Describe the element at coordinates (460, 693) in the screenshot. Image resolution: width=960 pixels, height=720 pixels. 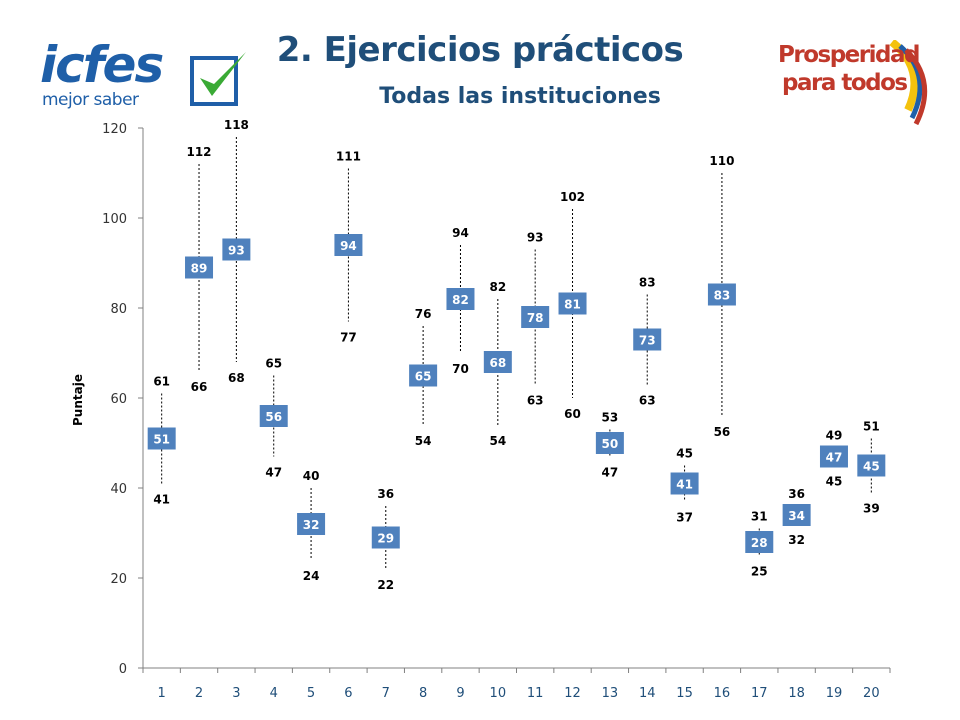
I see `x-tick-label: 9` at that location.